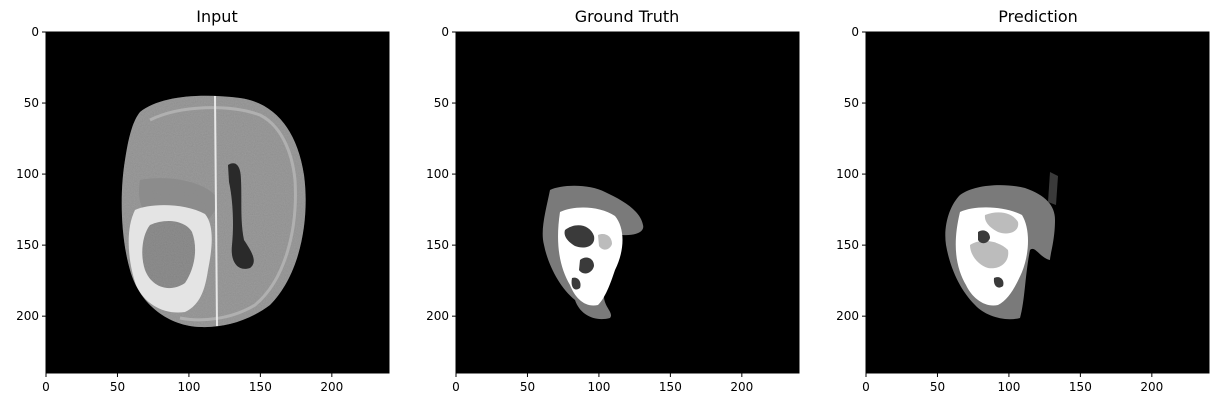 The width and height of the screenshot is (1222, 407). Describe the element at coordinates (855, 32) in the screenshot. I see `prediction-y-tick-label: 0` at that location.